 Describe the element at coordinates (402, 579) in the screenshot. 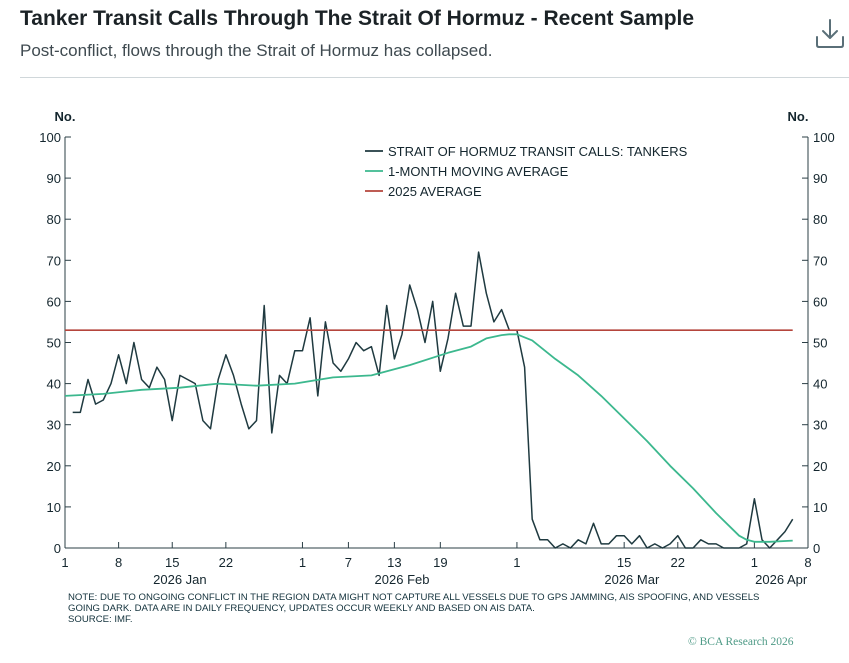

I see `x-month-label: 2026 Feb` at that location.